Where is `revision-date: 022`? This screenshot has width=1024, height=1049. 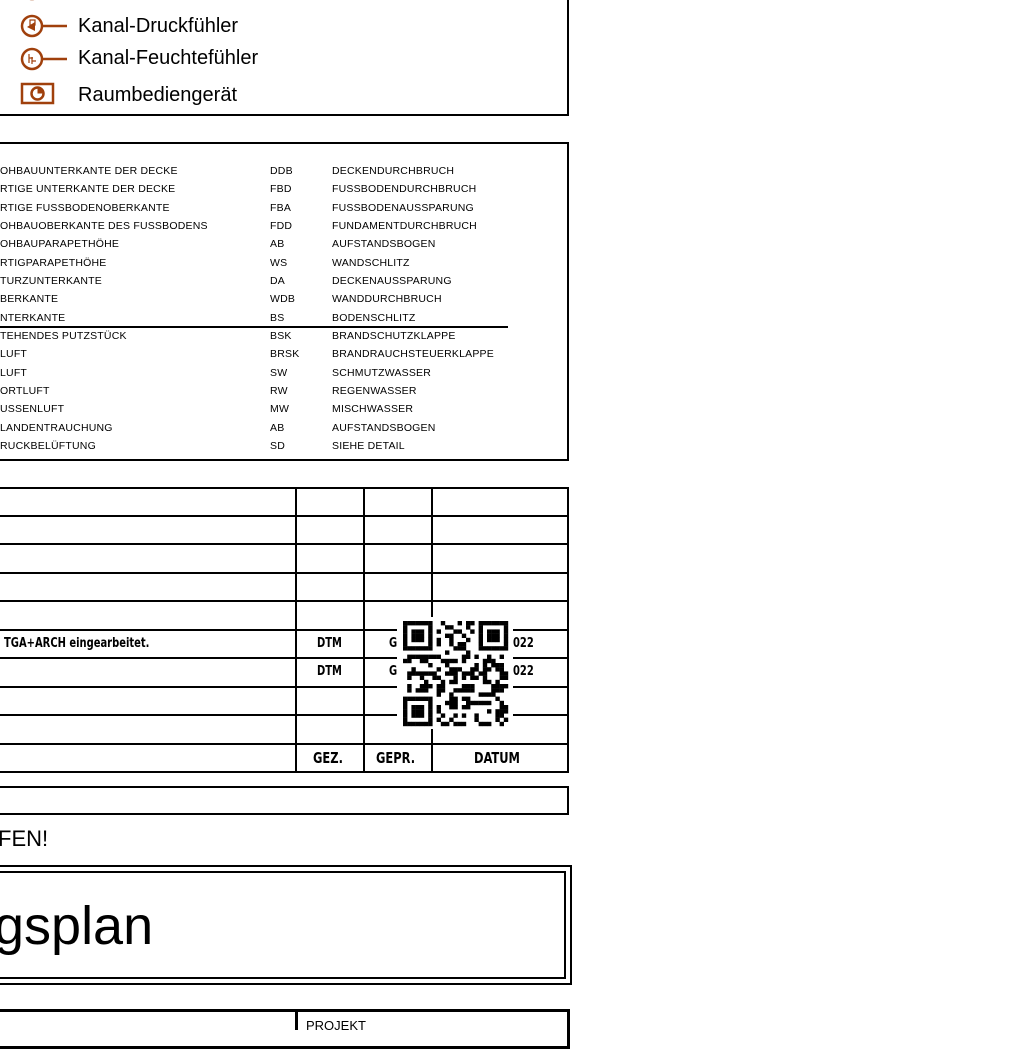
revision-date: 022 is located at coordinates (523, 643).